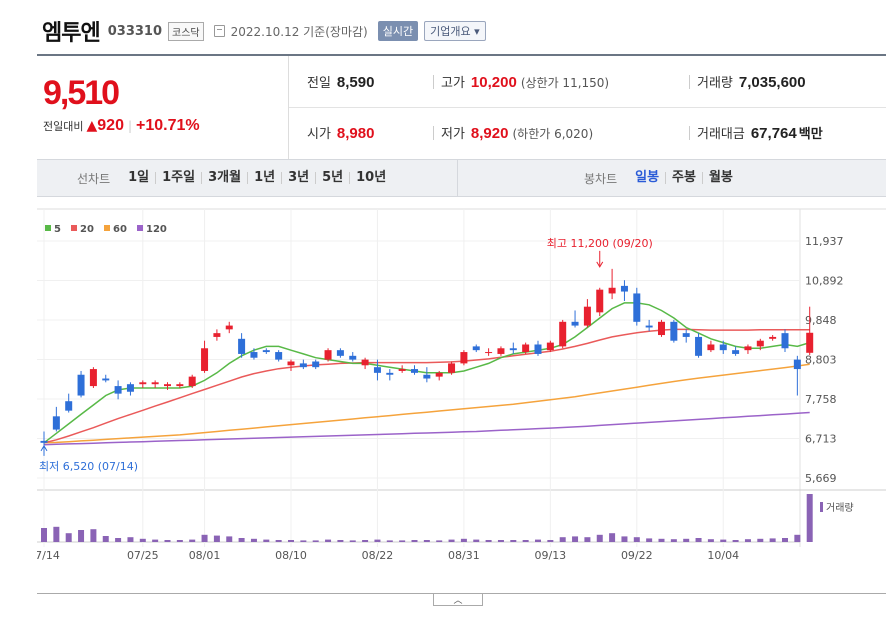 The image size is (886, 620). I want to click on line-period-4: 3년, so click(298, 177).